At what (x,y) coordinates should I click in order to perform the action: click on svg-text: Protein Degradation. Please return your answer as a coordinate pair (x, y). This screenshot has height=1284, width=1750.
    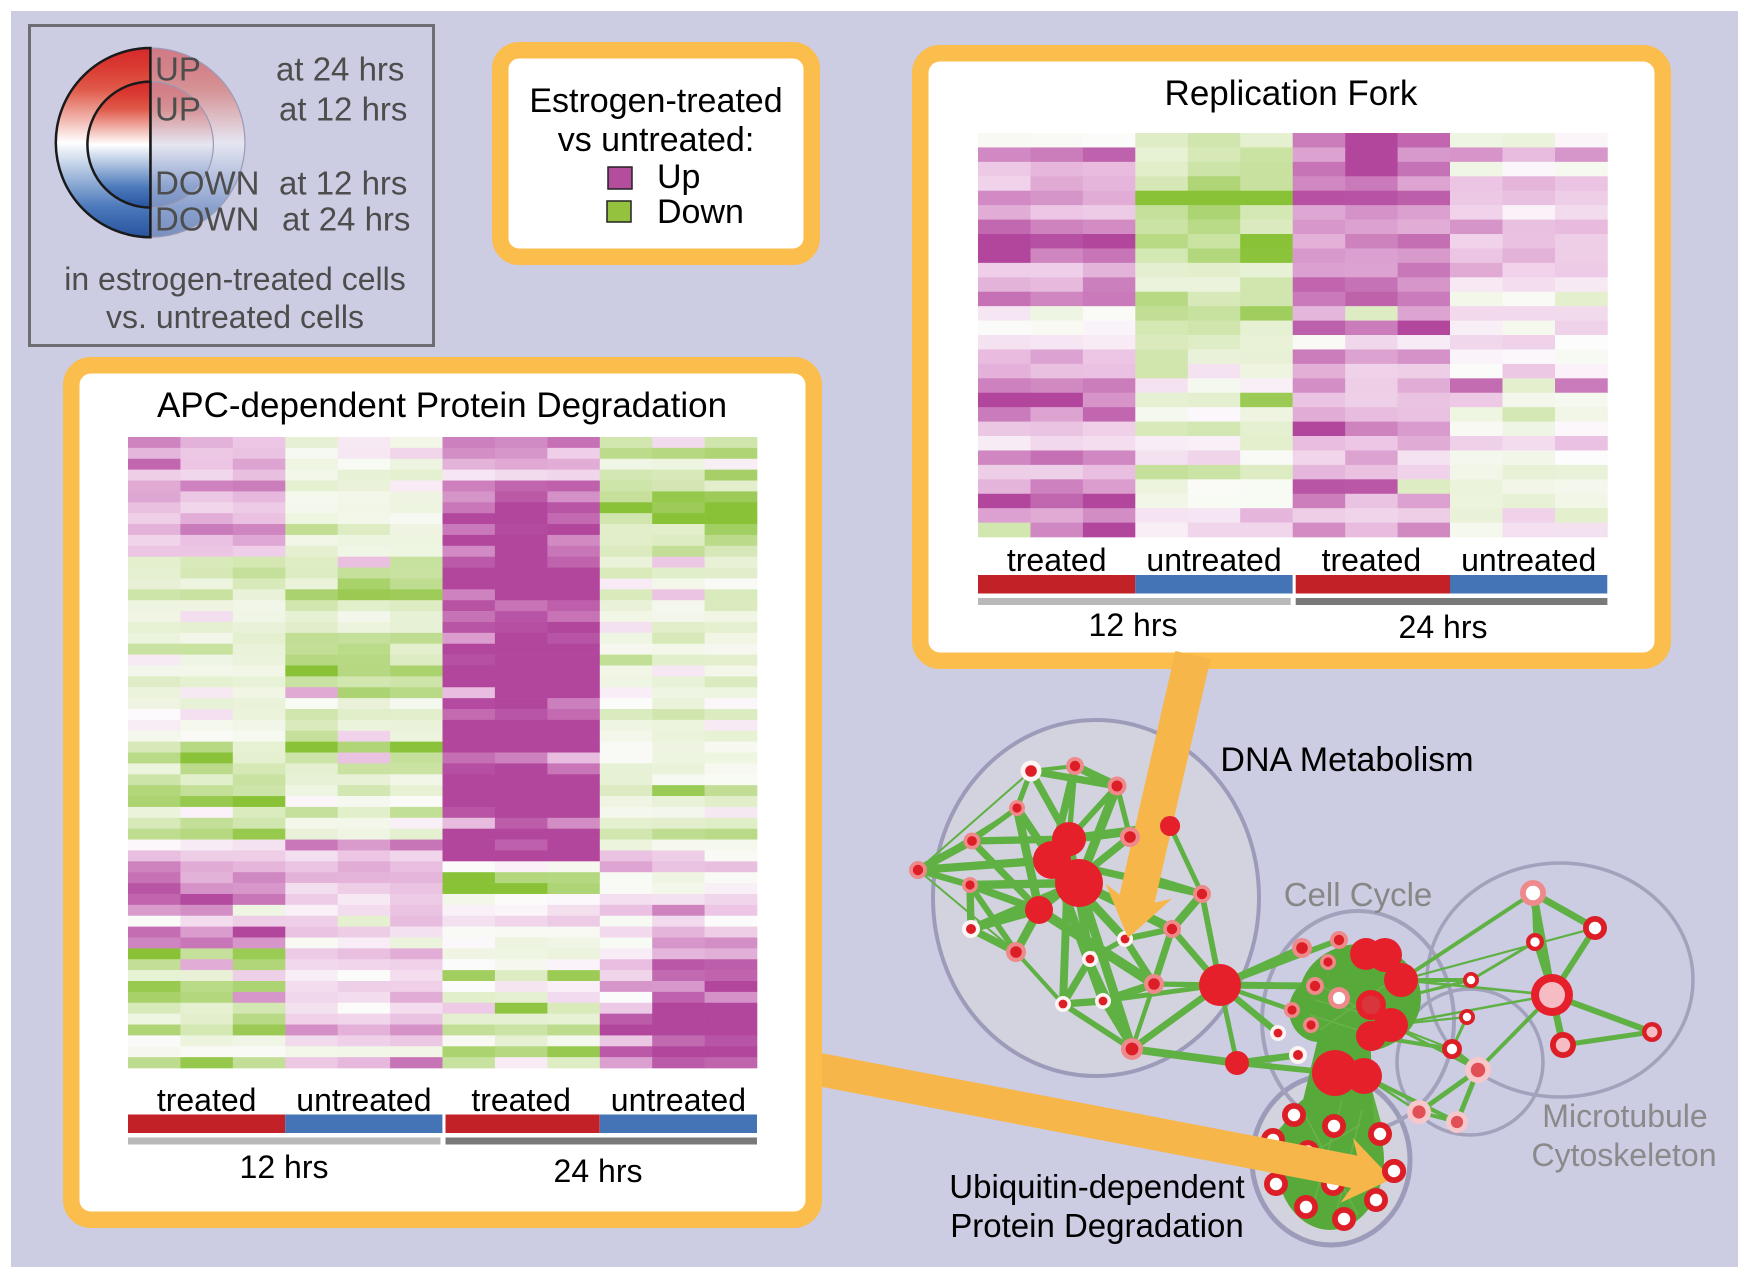
    Looking at the image, I should click on (1097, 1225).